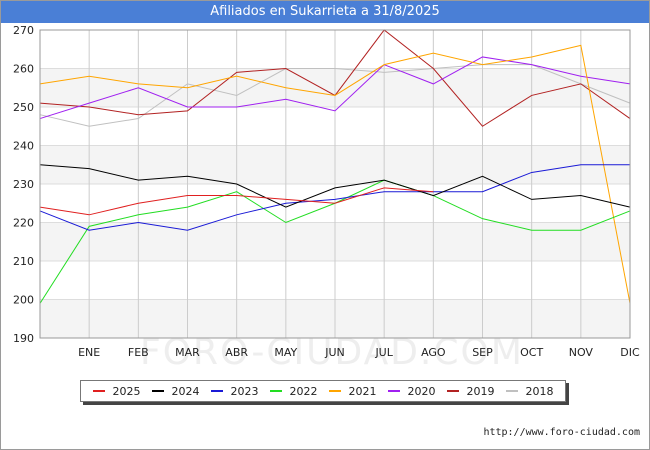 The width and height of the screenshot is (650, 450). I want to click on x-tick-label: DIC, so click(630, 352).